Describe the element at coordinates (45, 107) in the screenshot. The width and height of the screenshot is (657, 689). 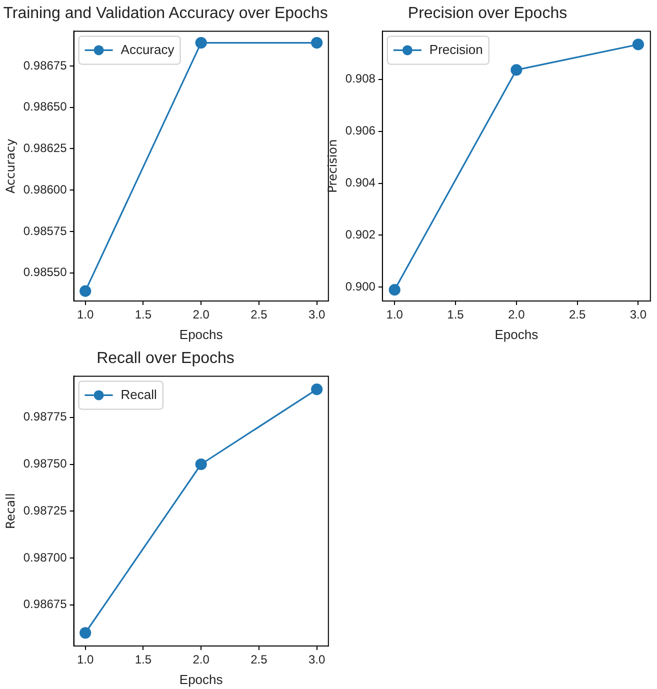
I see `y-tick-label: 0.98650` at that location.